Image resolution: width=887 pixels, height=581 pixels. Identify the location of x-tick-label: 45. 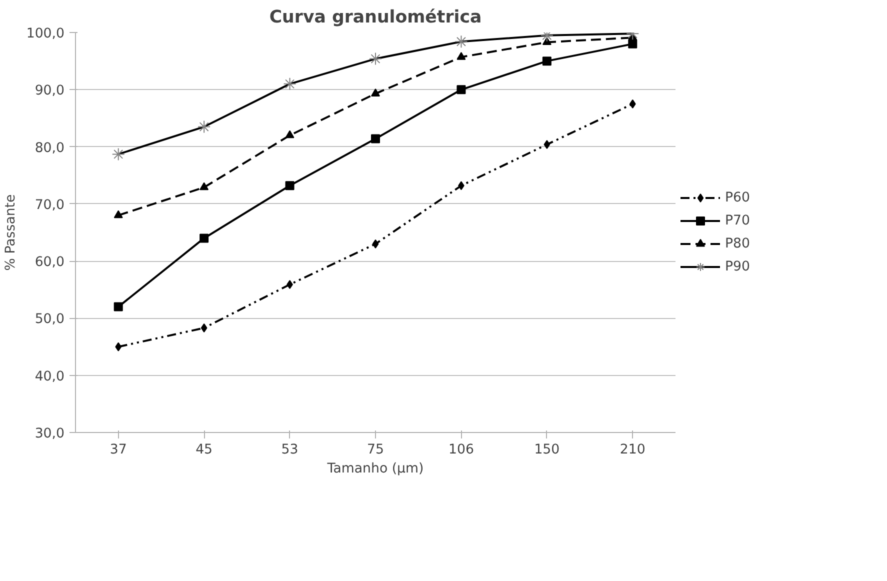
(204, 450).